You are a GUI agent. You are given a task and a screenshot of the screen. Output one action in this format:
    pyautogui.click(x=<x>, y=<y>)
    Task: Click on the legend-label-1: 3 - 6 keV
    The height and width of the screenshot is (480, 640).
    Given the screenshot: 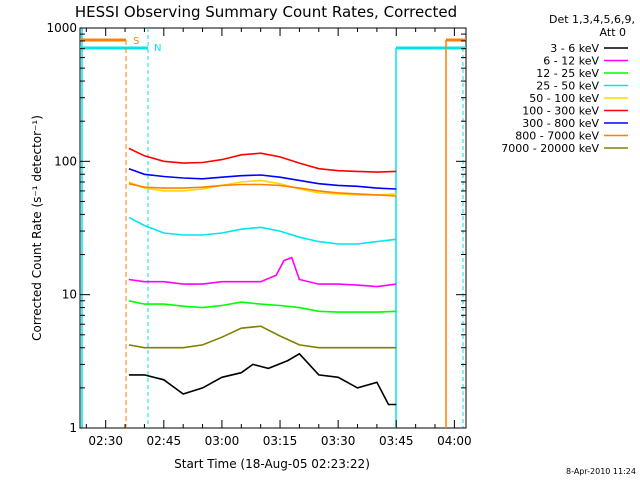 What is the action you would take?
    pyautogui.click(x=574, y=48)
    